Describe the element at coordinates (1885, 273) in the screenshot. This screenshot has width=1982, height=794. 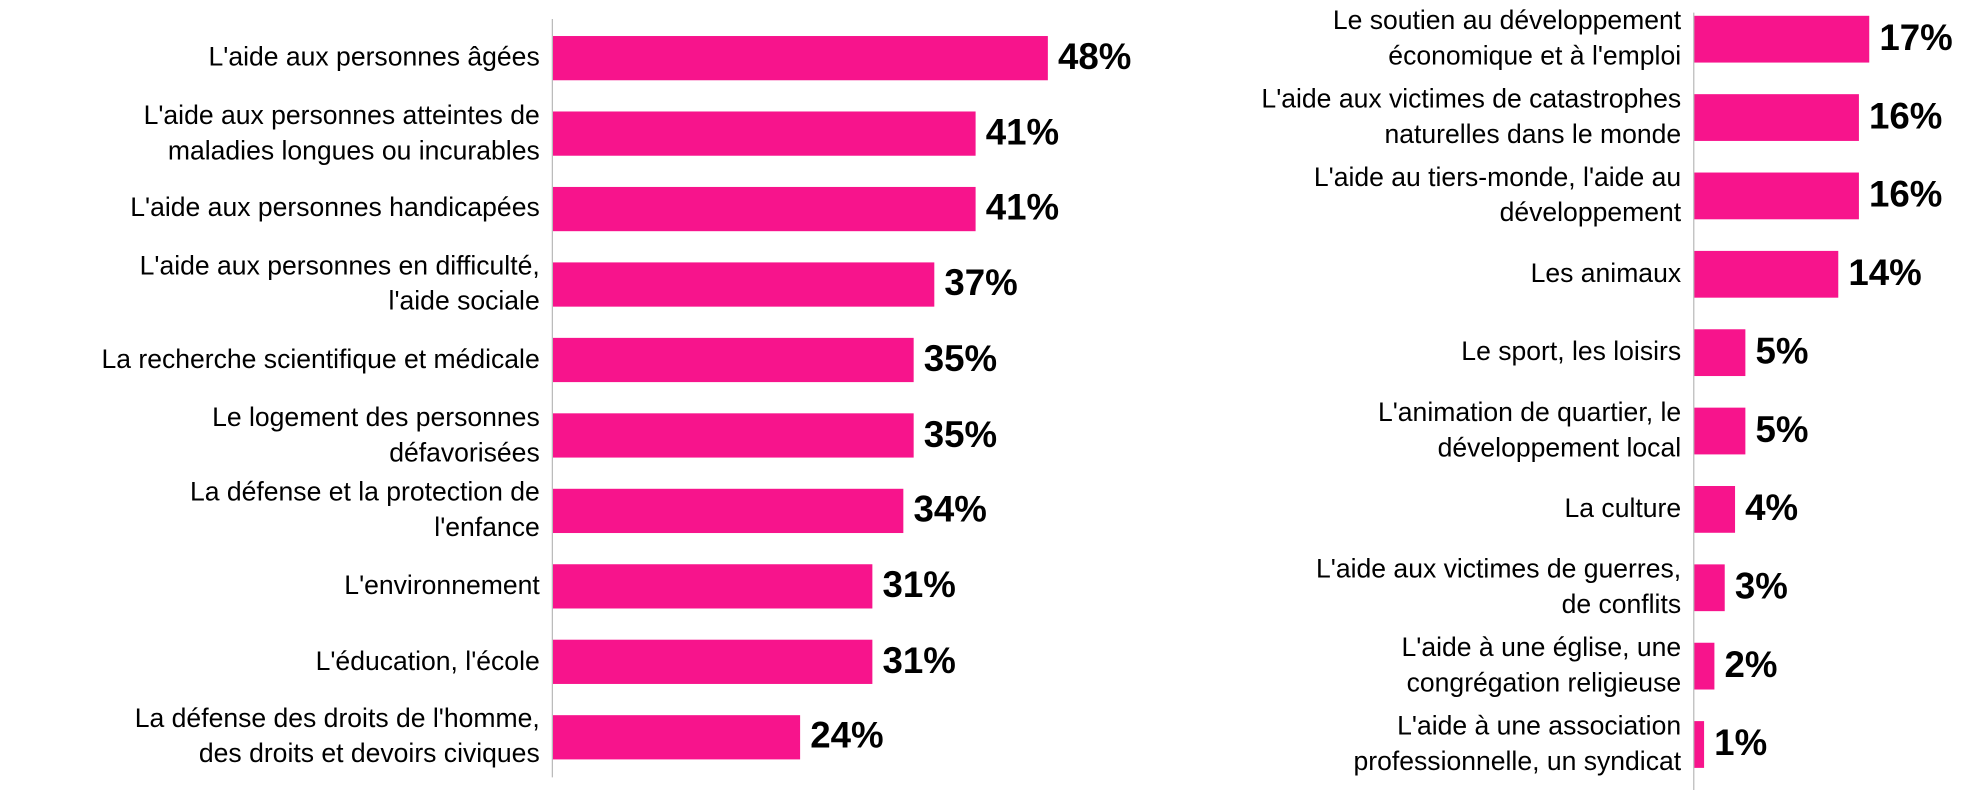
I see `value-label: 14%` at that location.